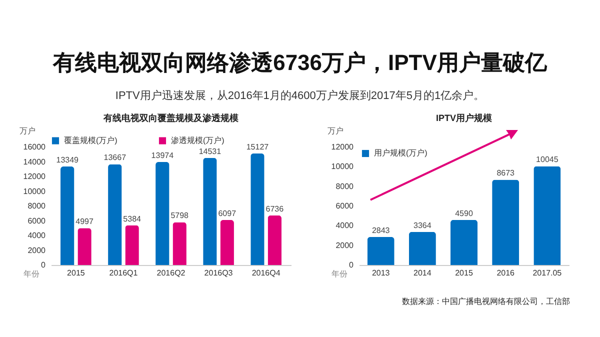 This screenshot has width=600, height=337. I want to click on source-note: 数据来源：中国广播电视网络有限公司，工信部, so click(486, 301).